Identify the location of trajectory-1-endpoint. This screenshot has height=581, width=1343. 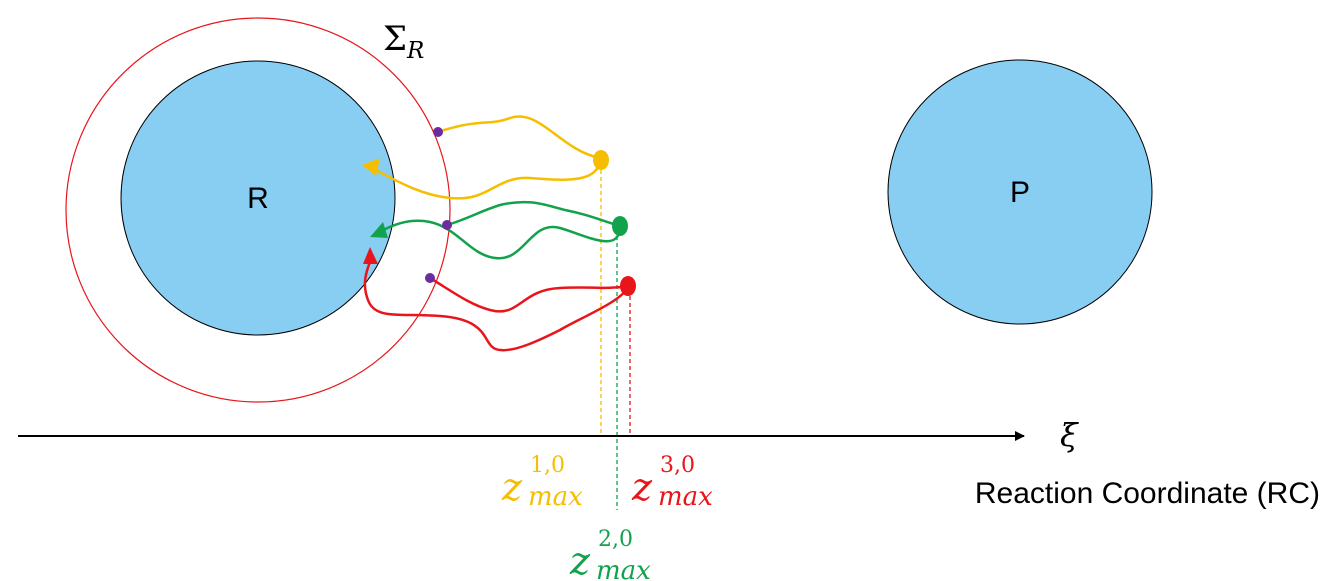
(601, 160).